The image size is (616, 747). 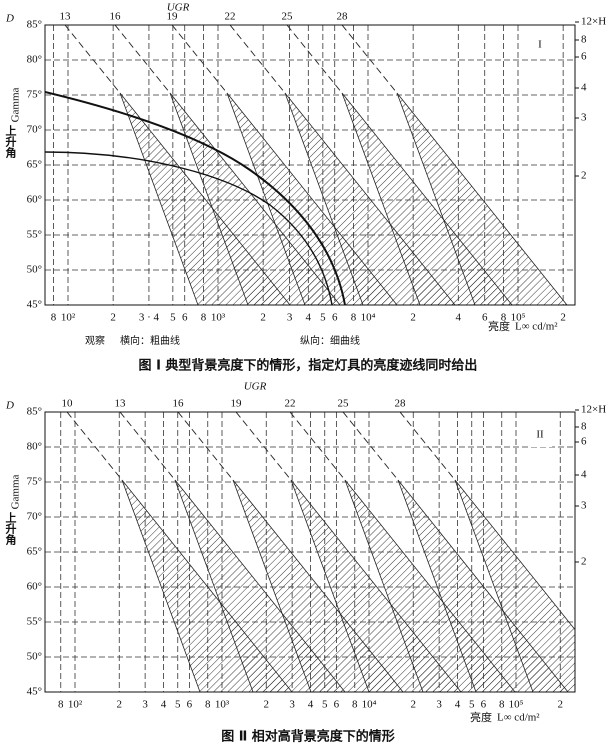 I want to click on x-tick-label: 10³, so click(x=218, y=318).